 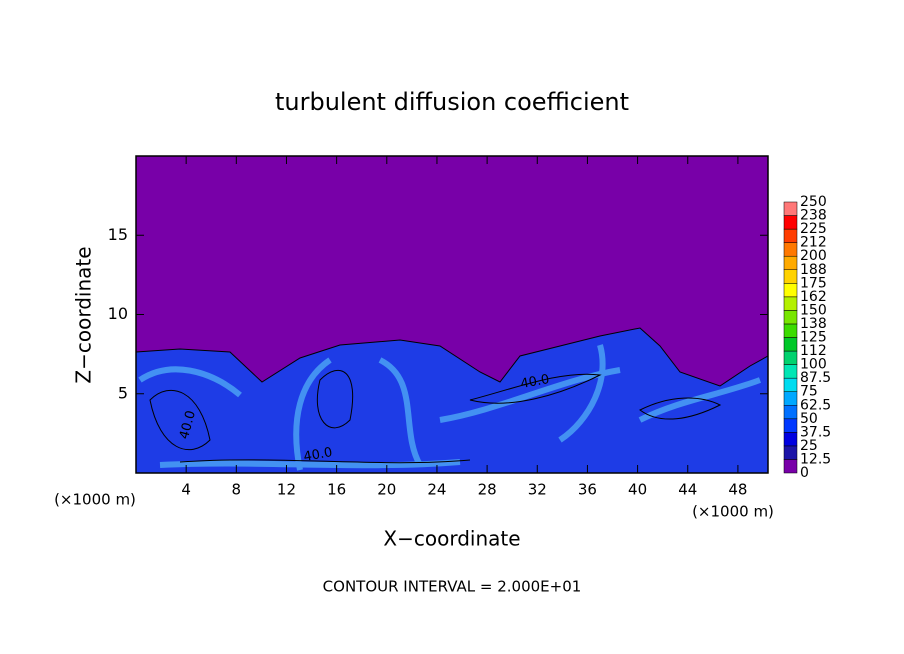 I want to click on colorbar-label: 62.5, so click(x=815, y=405).